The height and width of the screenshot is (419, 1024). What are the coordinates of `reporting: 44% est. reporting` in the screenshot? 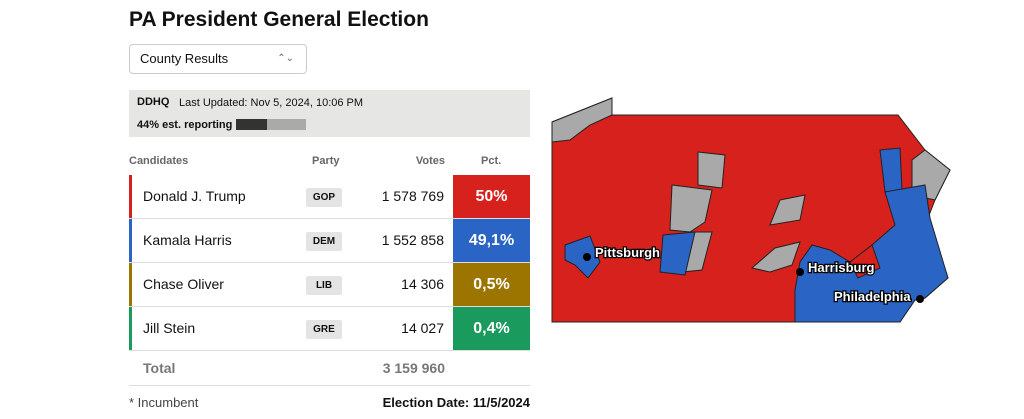 It's located at (185, 125).